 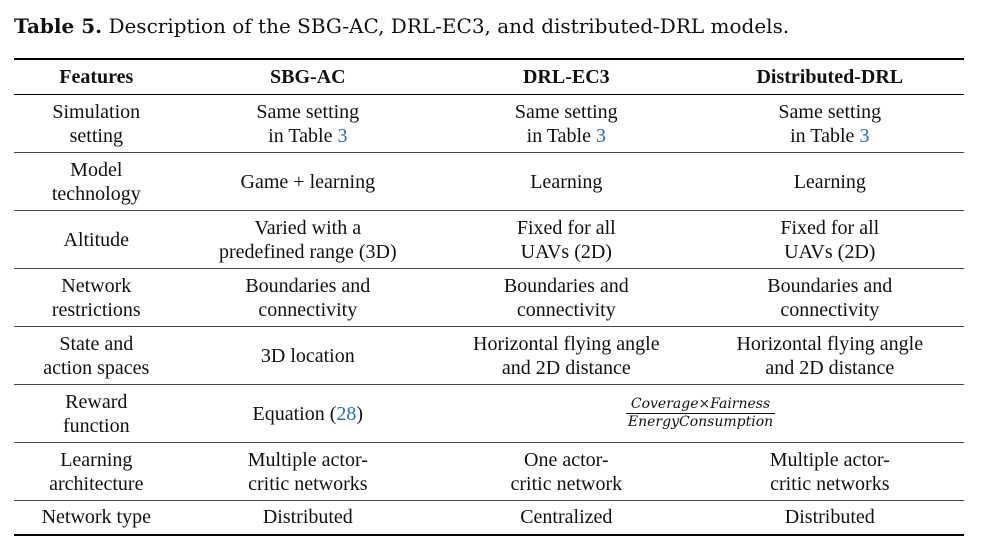 I want to click on shared-reward-cell: Coverage×Fairness EnergyConsumption, so click(x=700, y=414).